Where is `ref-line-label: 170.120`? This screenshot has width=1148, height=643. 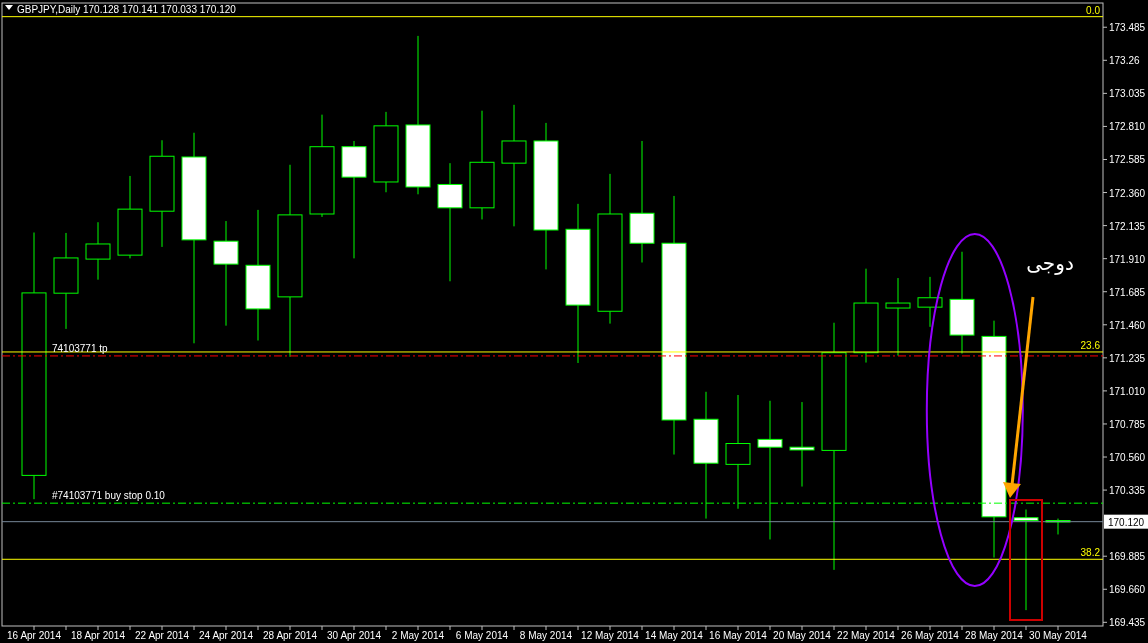
ref-line-label: 170.120 is located at coordinates (1126, 522).